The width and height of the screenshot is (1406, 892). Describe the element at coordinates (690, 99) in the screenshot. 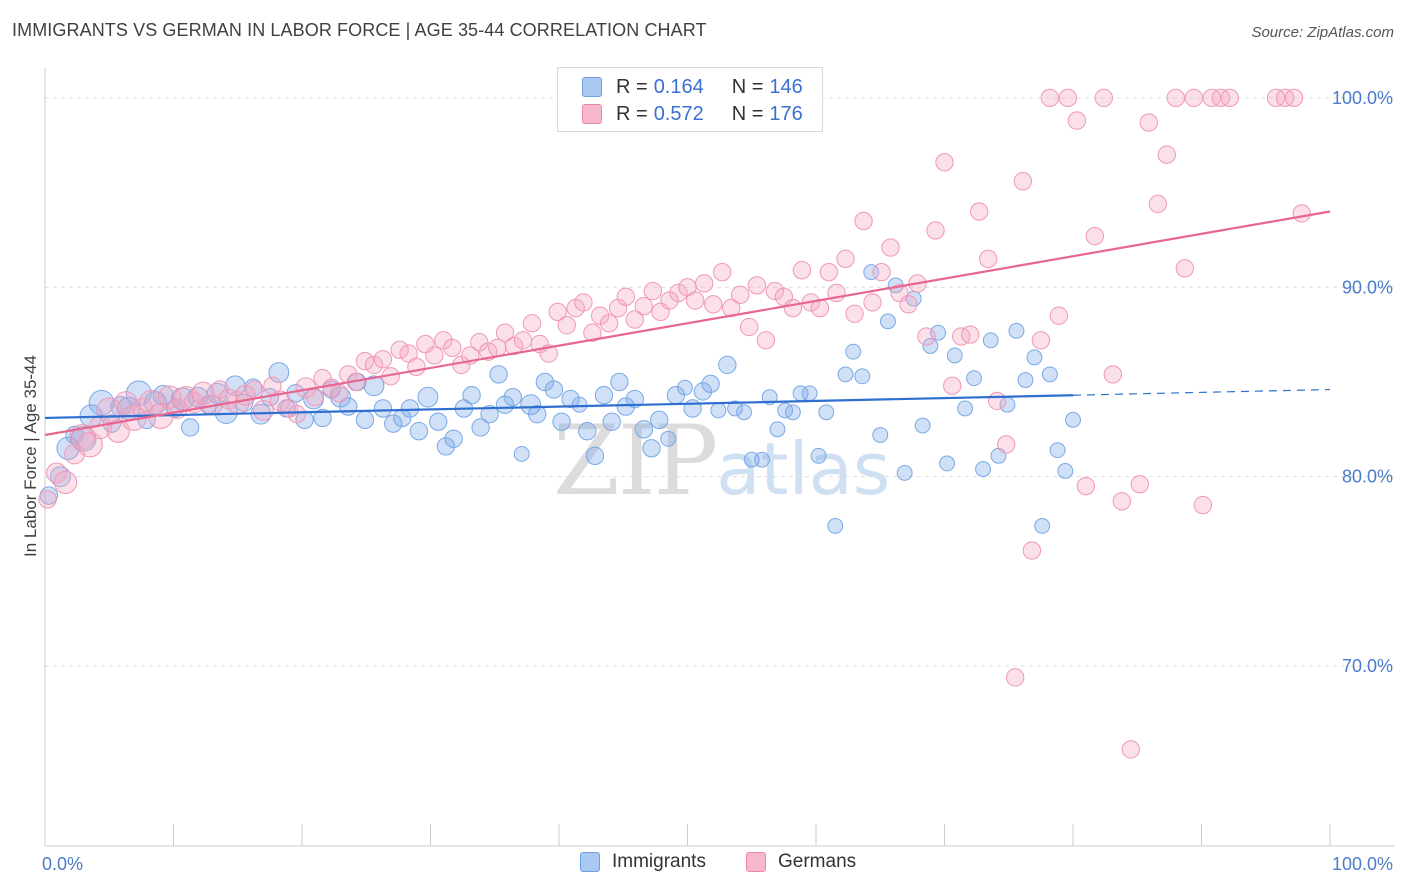

I see `correlation-legend: R = 0.164 N = 146 R = 0.572 N = 176` at that location.